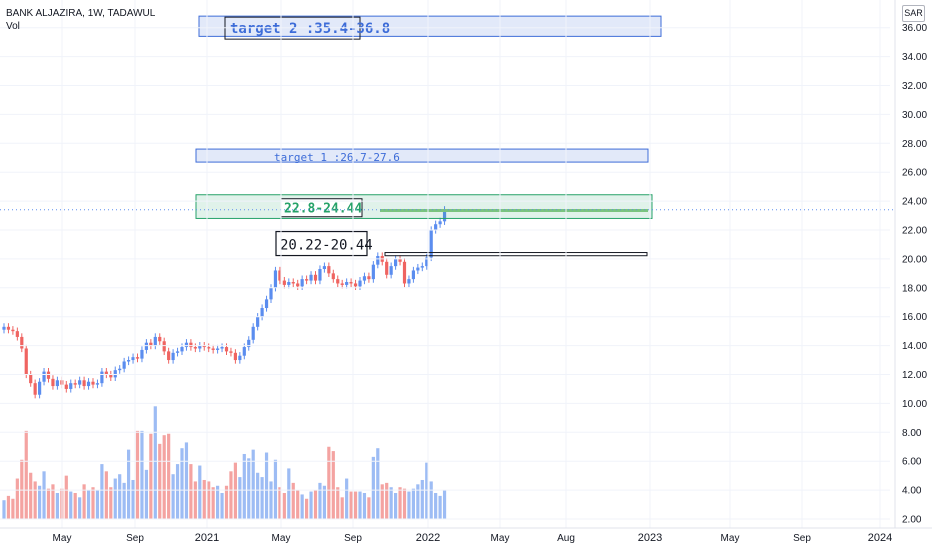 This screenshot has height=550, width=932. Describe the element at coordinates (81, 13) in the screenshot. I see `symbol-title: BANK ALJAZIRA, 1W, TADAWUL` at that location.